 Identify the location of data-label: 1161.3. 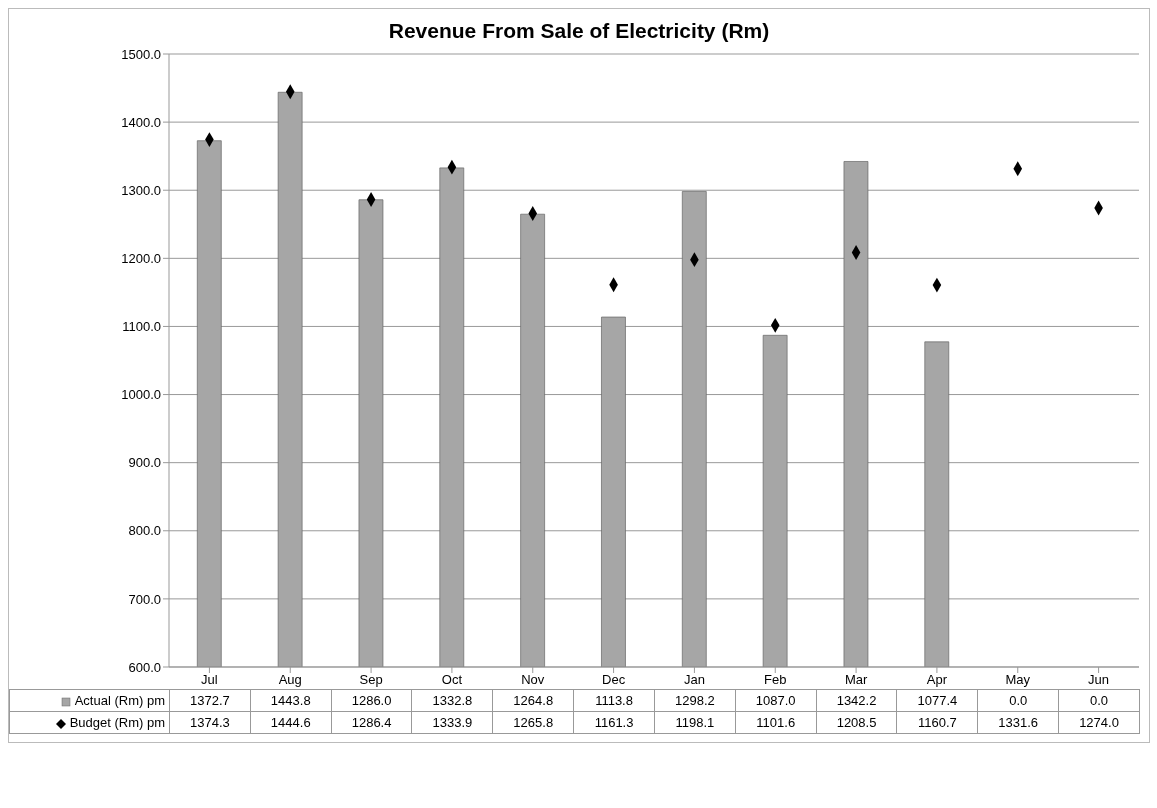
(614, 722).